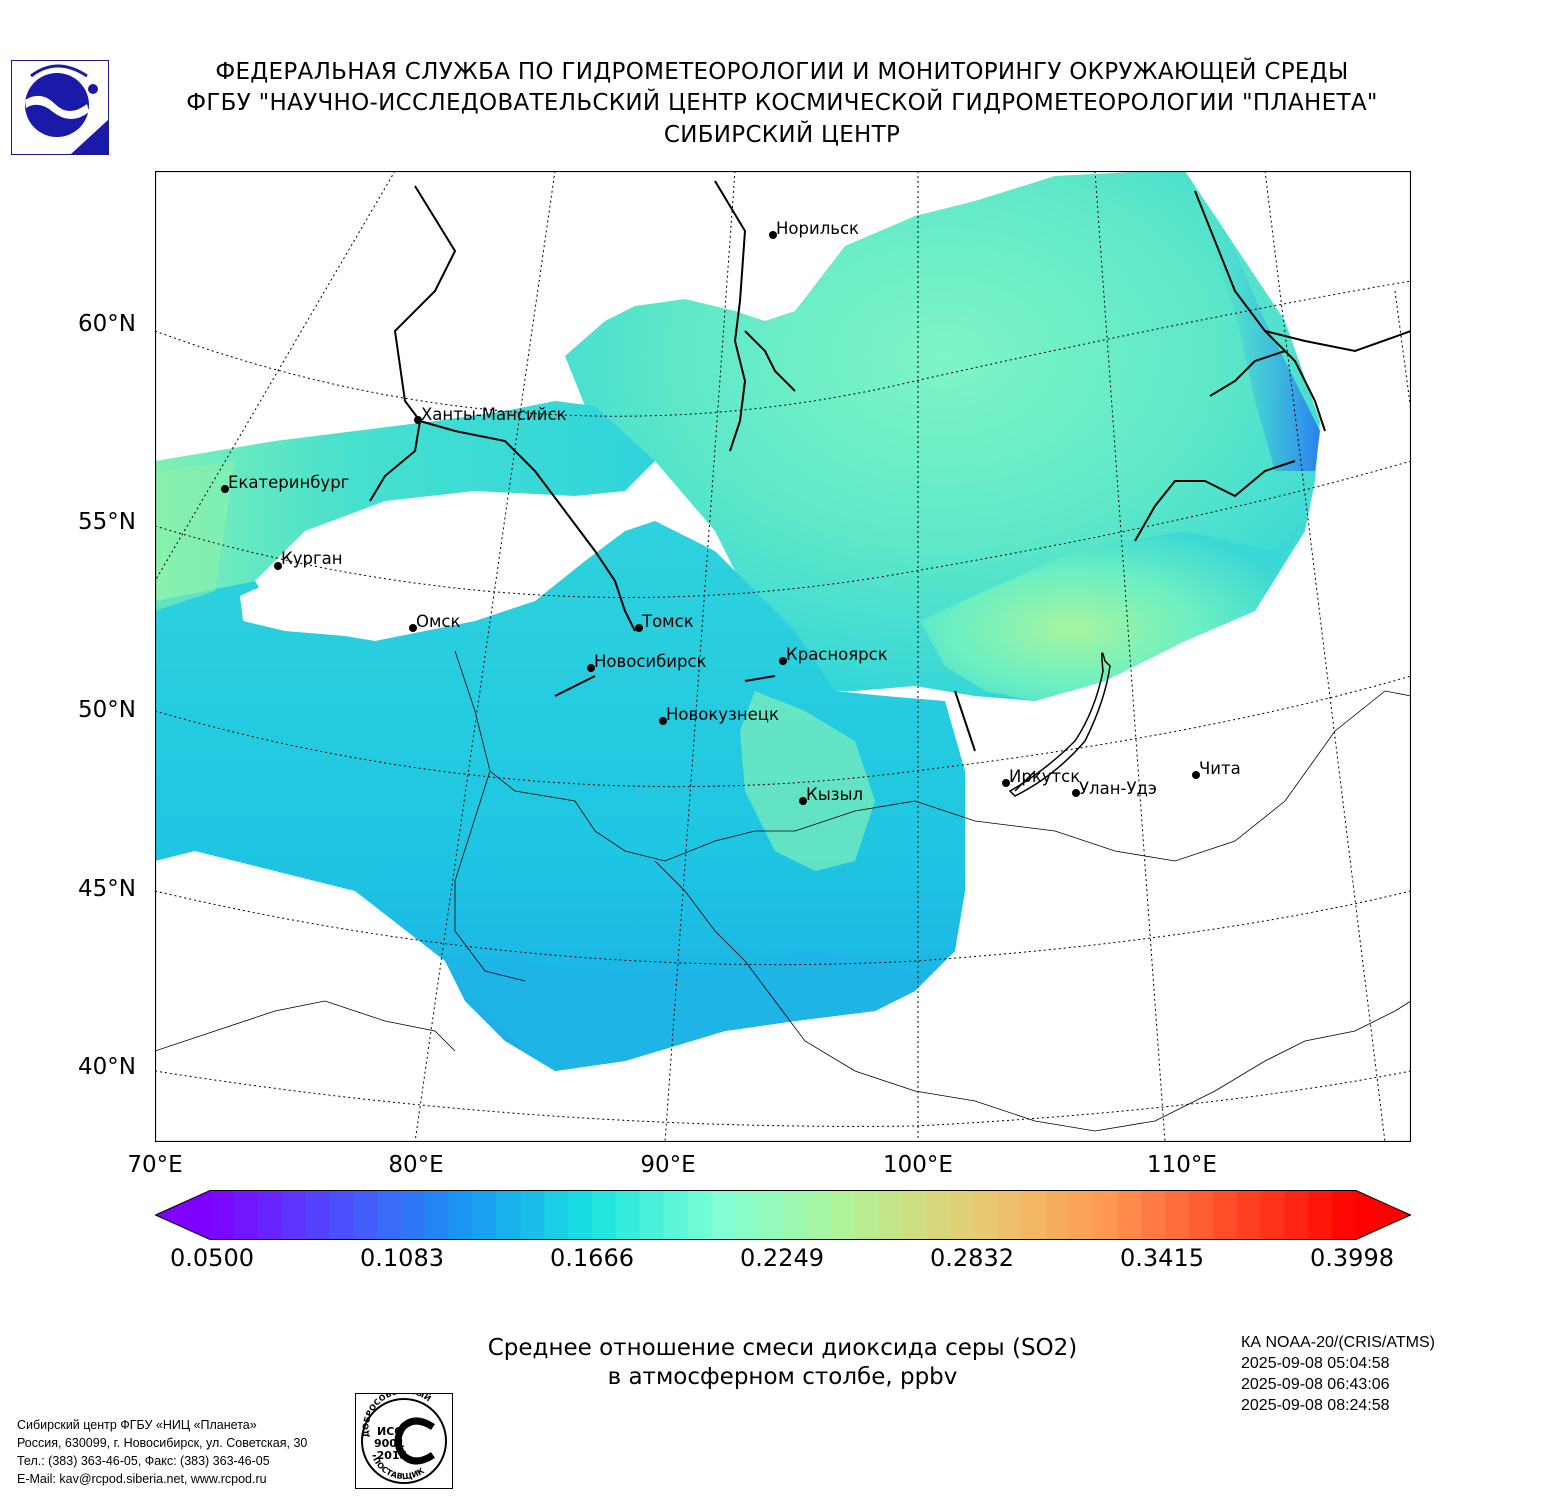 The width and height of the screenshot is (1550, 1500). What do you see at coordinates (831, 795) in the screenshot?
I see `city-kyzyl: Кызыл` at bounding box center [831, 795].